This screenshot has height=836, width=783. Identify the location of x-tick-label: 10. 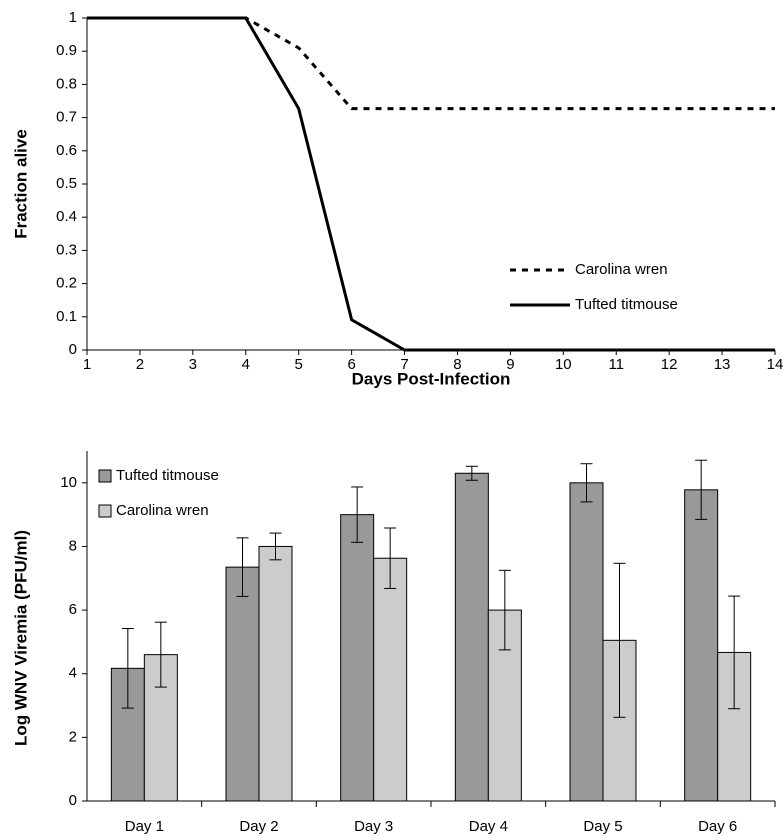
(563, 364).